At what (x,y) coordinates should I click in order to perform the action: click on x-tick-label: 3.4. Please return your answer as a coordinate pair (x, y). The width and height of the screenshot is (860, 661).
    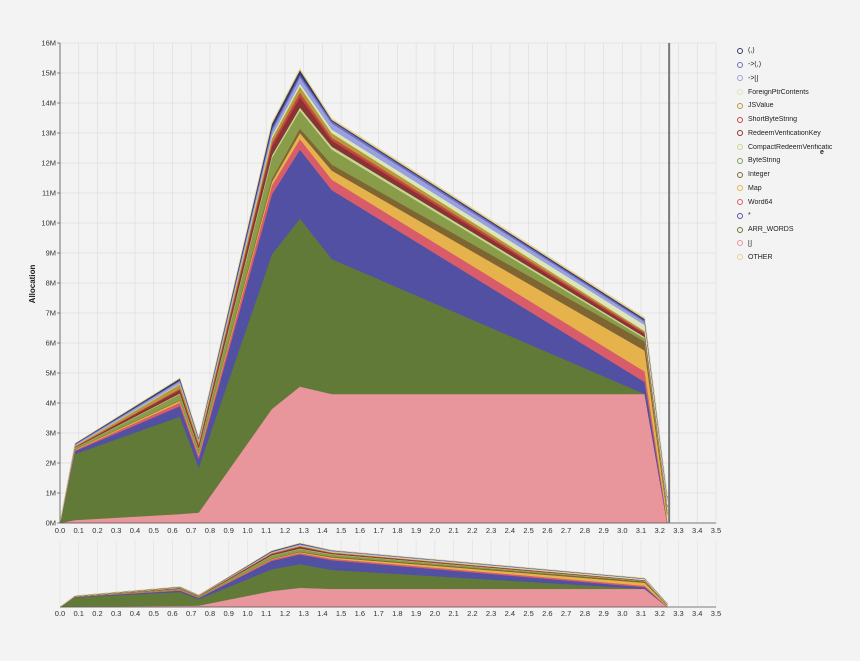
    Looking at the image, I should click on (697, 530).